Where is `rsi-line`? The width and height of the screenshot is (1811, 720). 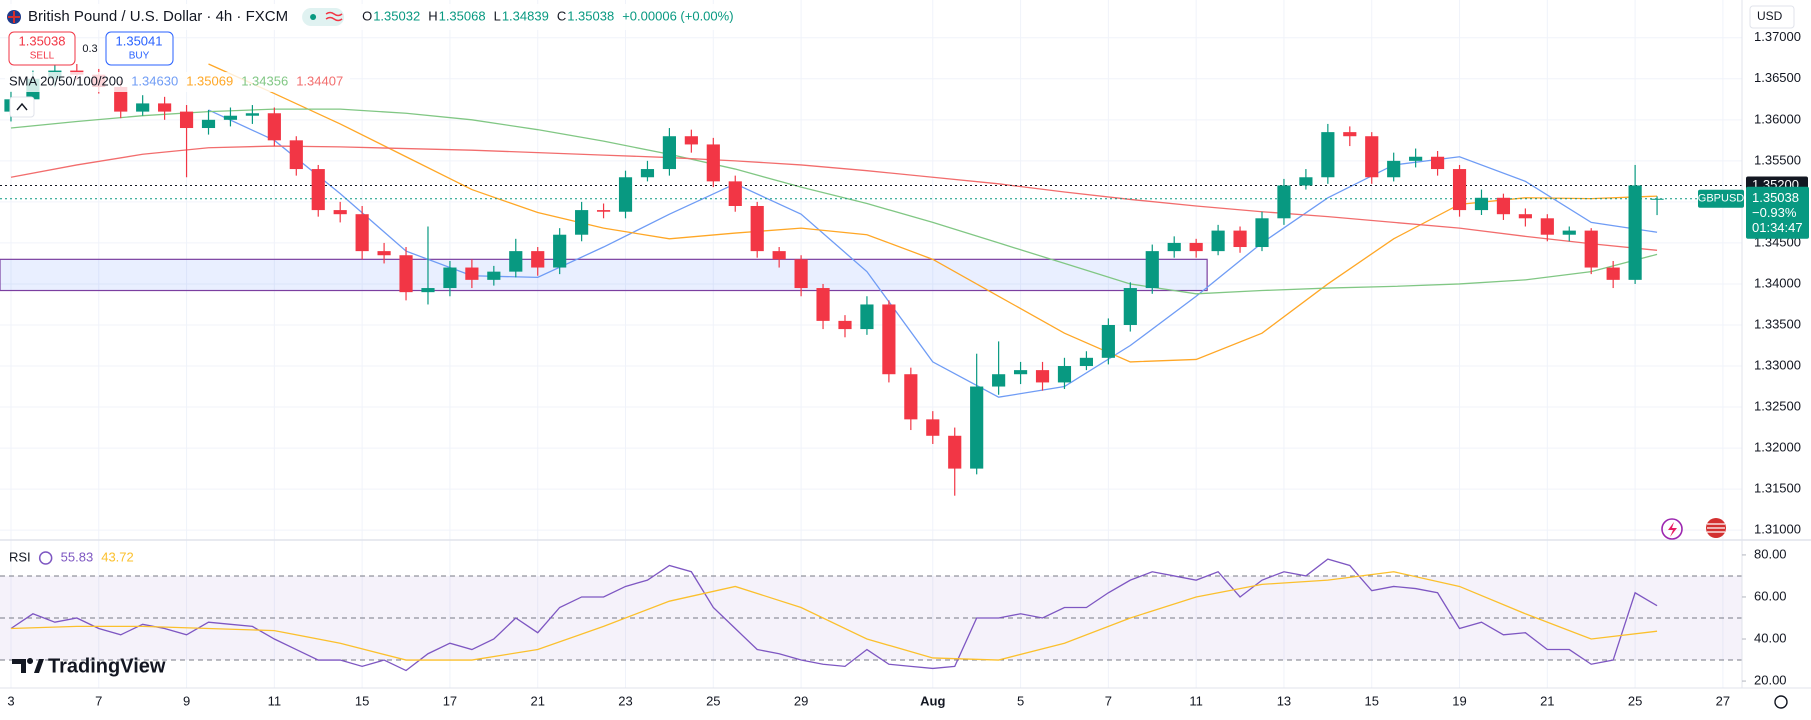 rsi-line is located at coordinates (834, 615).